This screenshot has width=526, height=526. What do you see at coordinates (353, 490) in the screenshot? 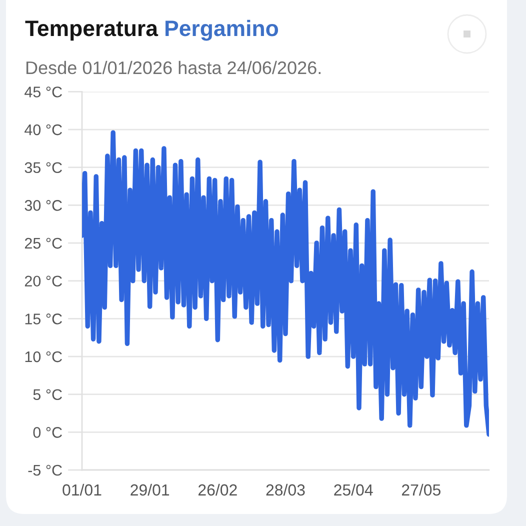
I see `x-tick-label: 25/04` at bounding box center [353, 490].